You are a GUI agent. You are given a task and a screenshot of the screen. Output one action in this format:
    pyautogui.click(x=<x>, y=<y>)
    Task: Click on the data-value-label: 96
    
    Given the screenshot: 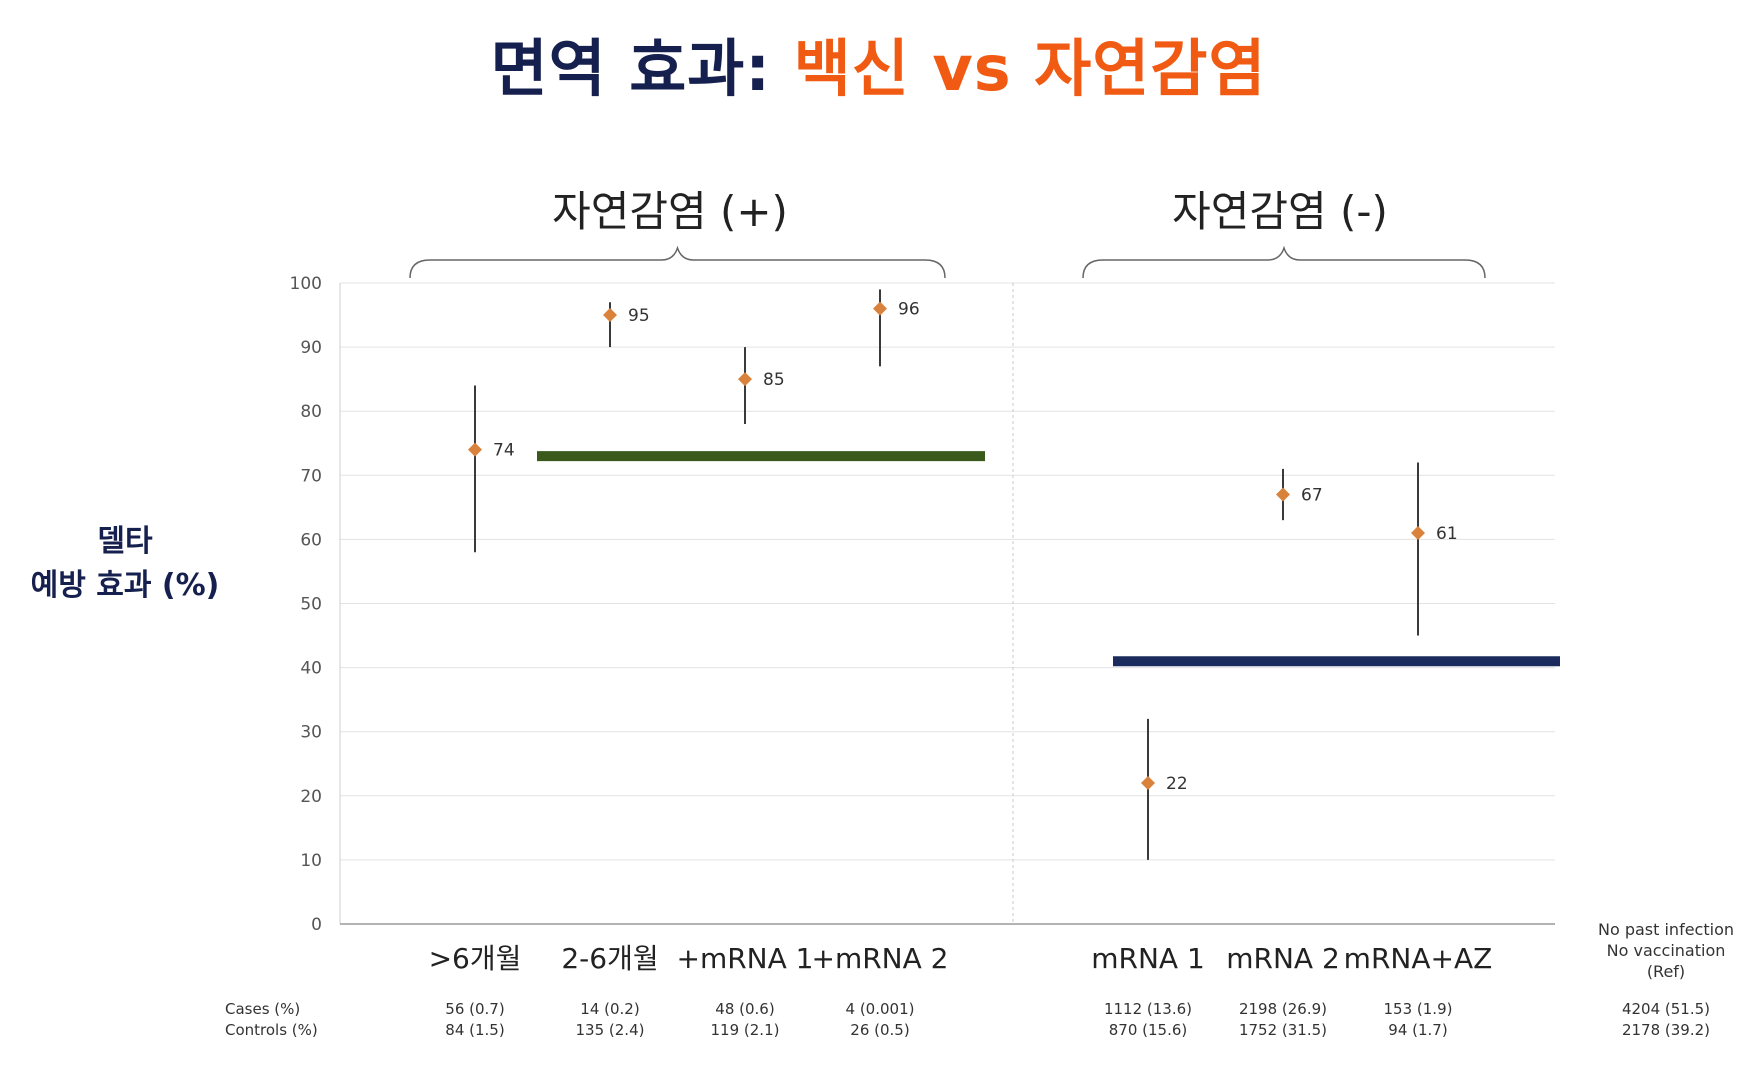 What is the action you would take?
    pyautogui.click(x=909, y=310)
    